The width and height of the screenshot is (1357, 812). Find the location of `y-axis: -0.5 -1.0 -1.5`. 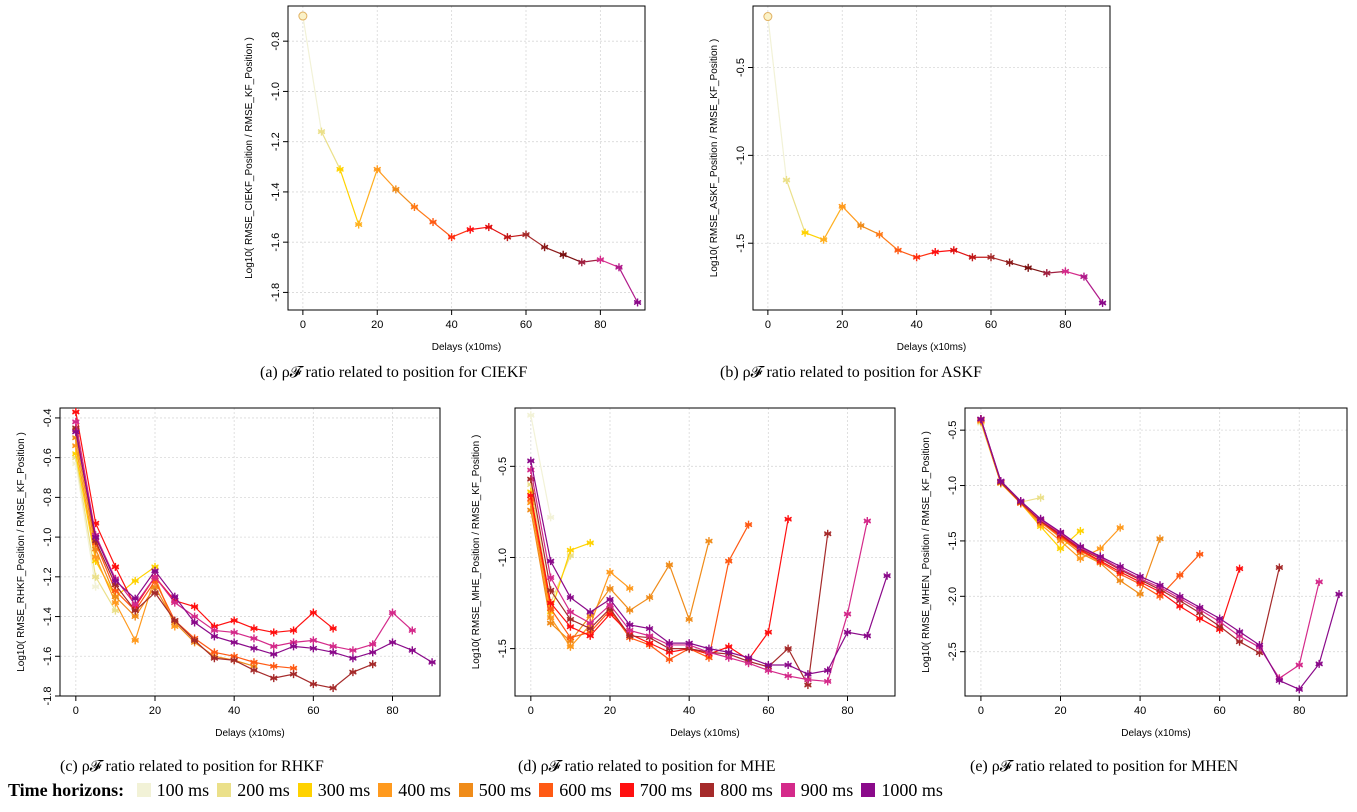

y-axis: -0.5 -1.0 -1.5 is located at coordinates (506, 557).